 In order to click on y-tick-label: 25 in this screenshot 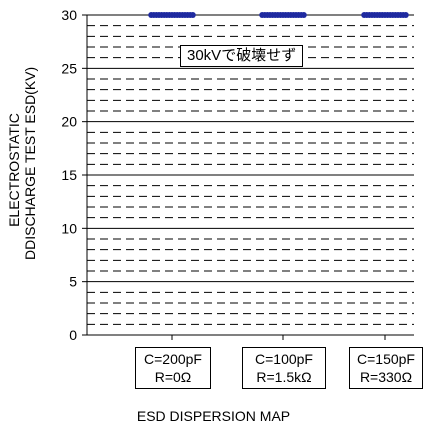, I will do `click(69, 68)`.